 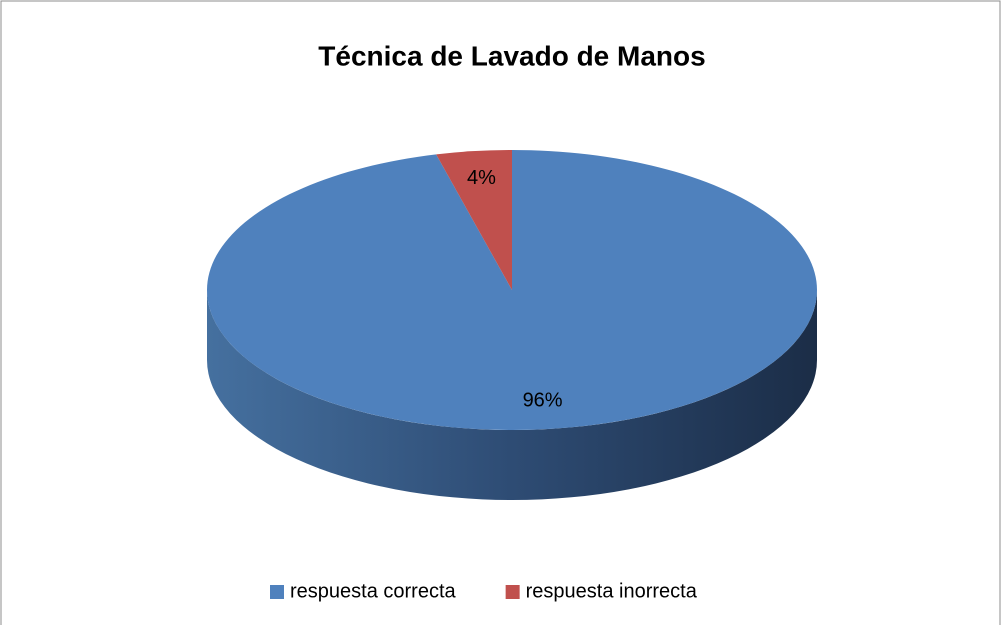 I want to click on data-label: 4%, so click(x=481, y=178).